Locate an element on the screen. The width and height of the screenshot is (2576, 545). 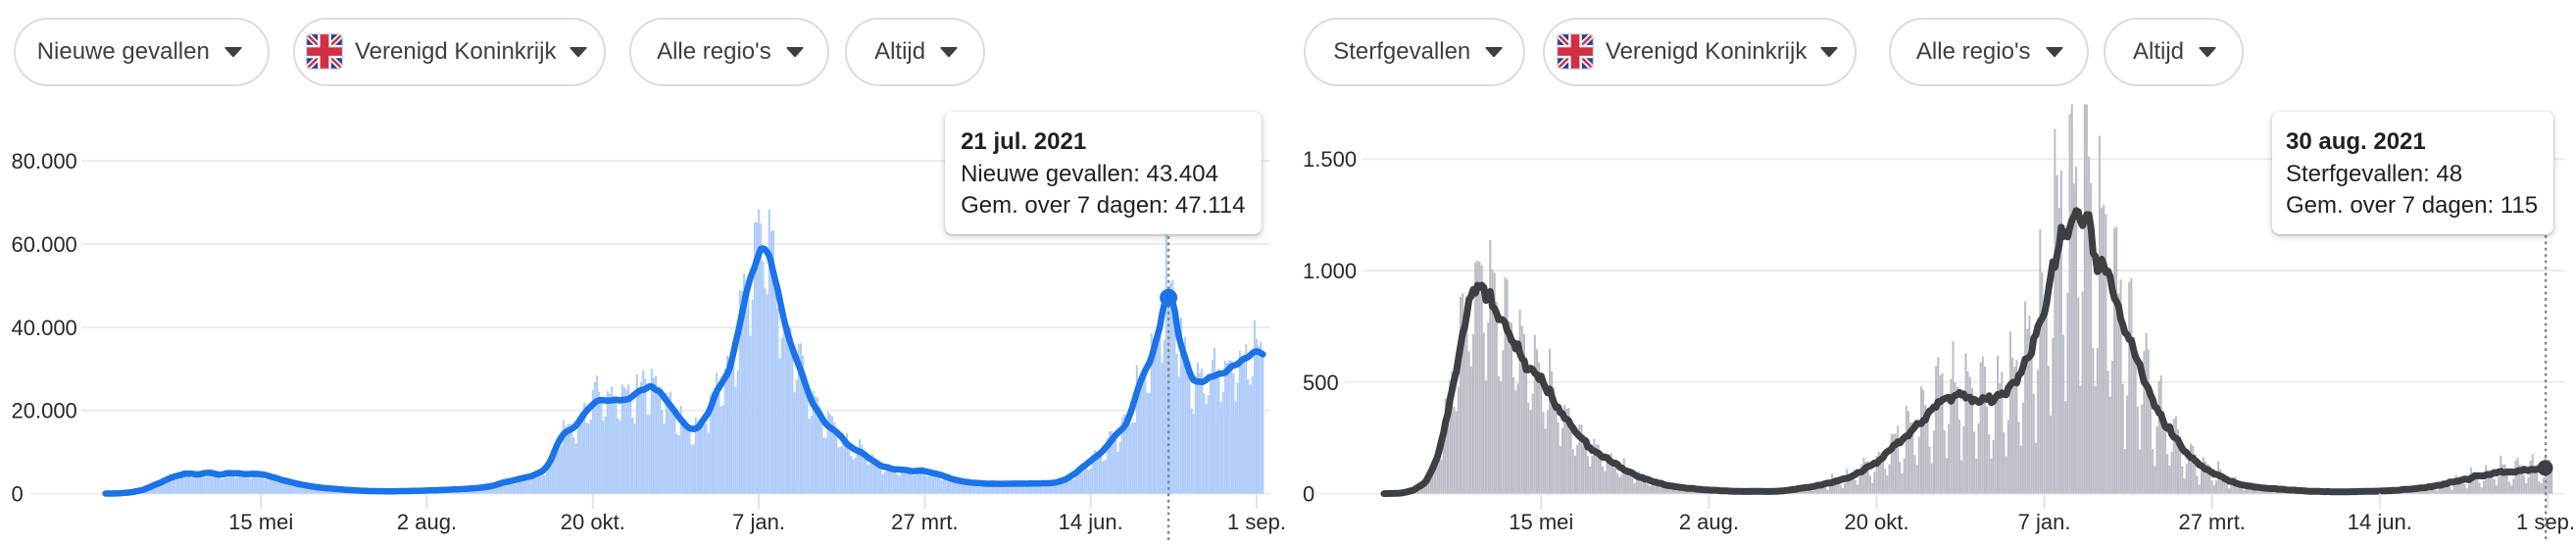
svg-text: 500 is located at coordinates (1321, 383).